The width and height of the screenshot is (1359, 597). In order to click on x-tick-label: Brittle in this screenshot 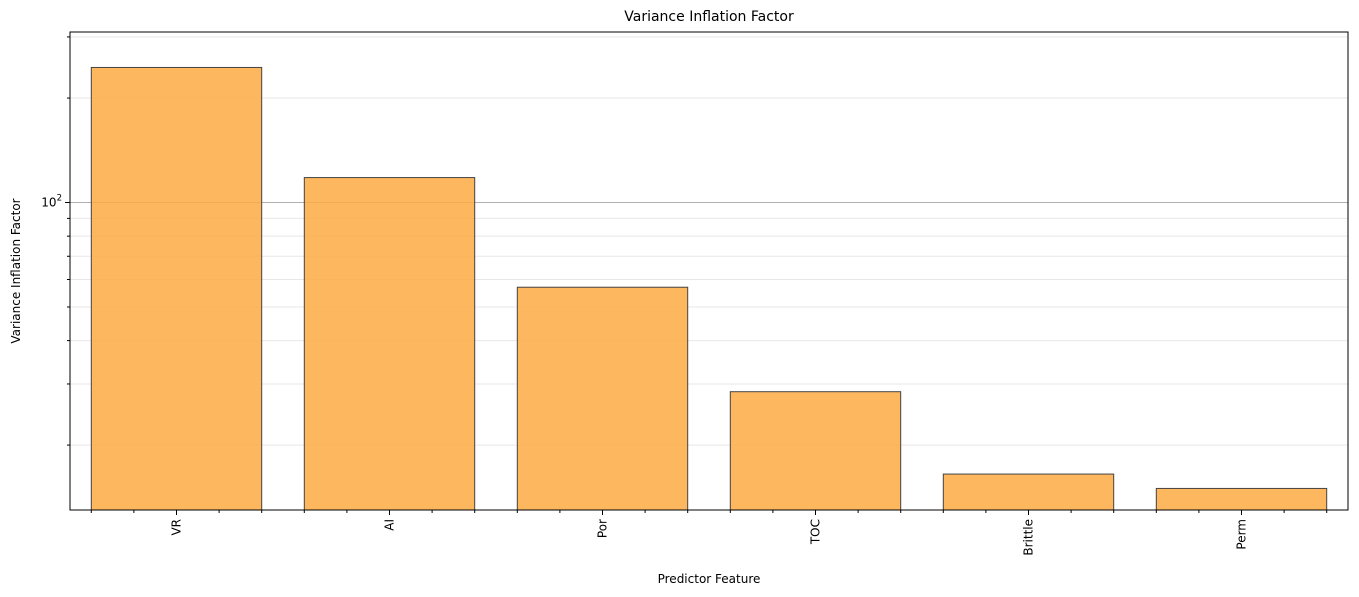, I will do `click(1029, 537)`.